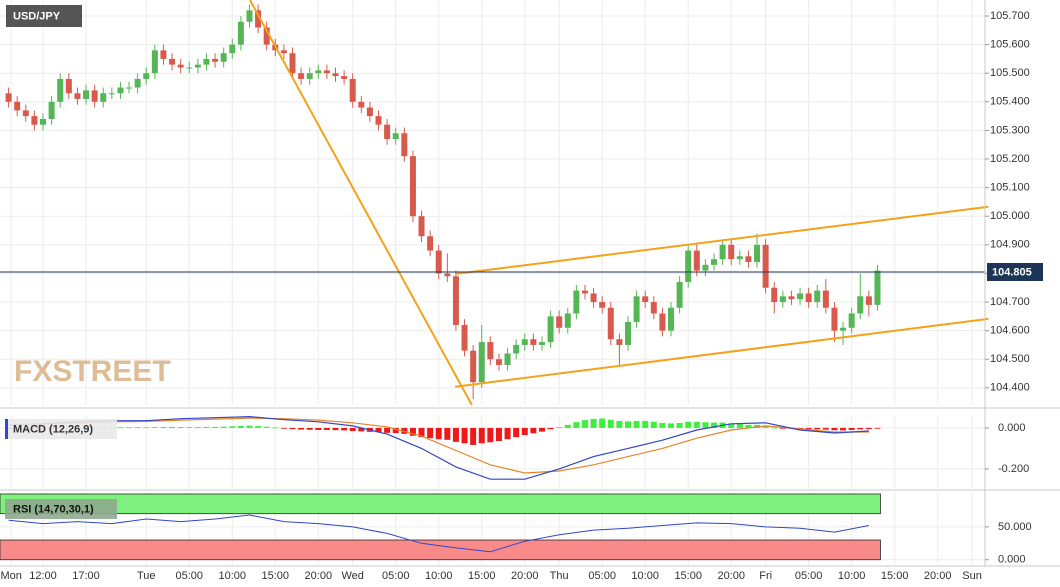  I want to click on x-tick-label: 10:00, so click(439, 576).